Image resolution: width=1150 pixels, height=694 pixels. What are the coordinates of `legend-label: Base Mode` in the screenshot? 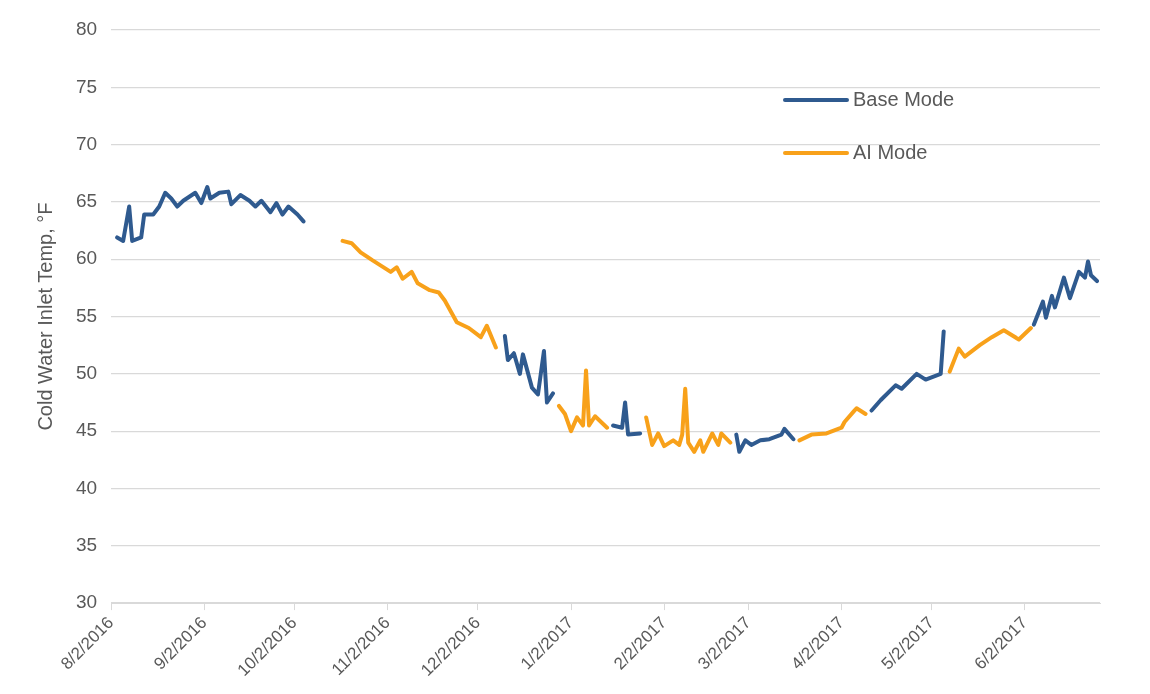 It's located at (904, 98).